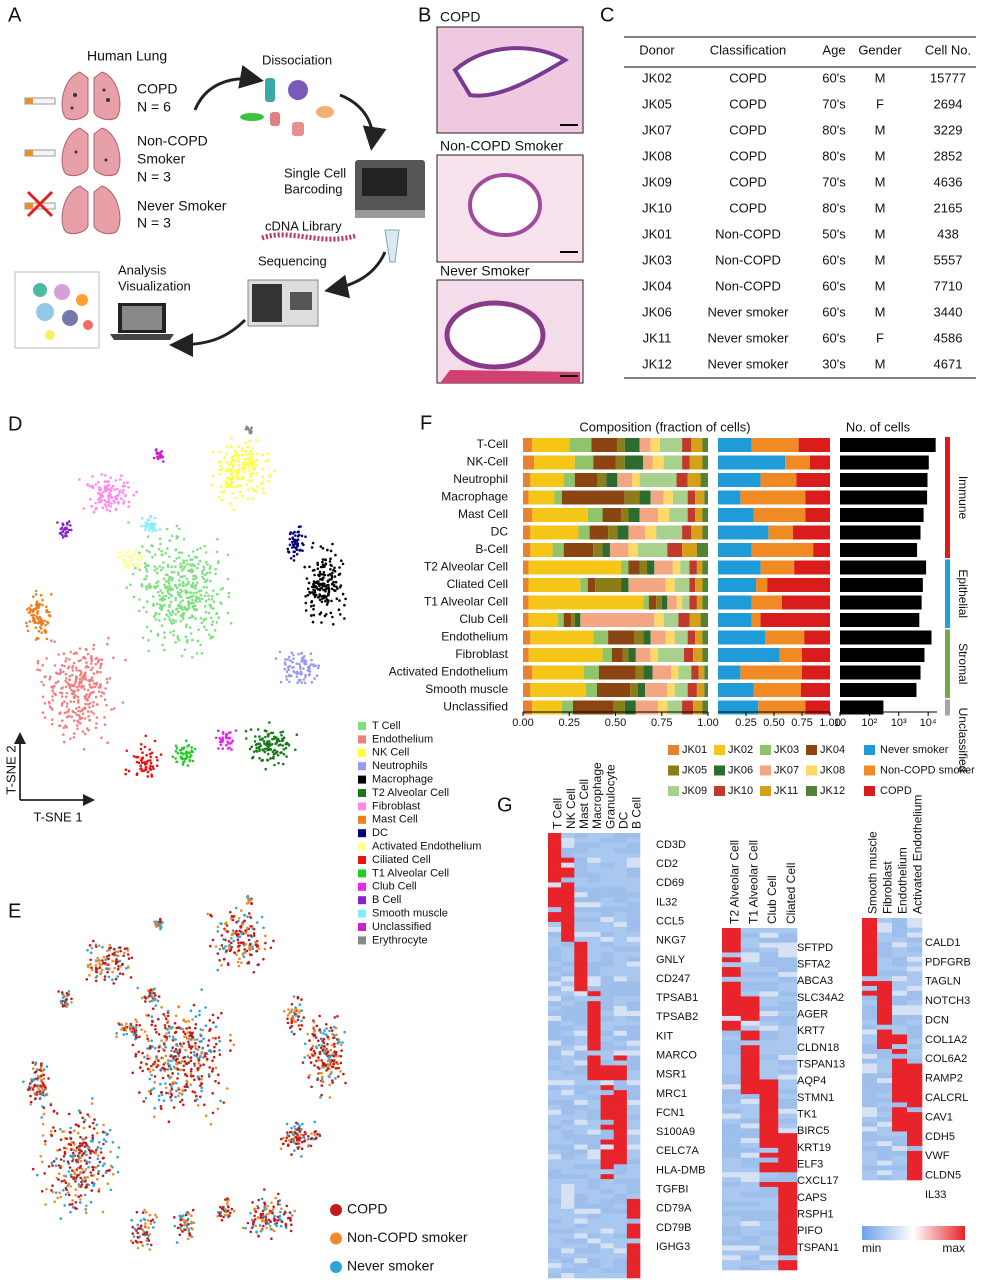 Image resolution: width=984 pixels, height=1280 pixels. Describe the element at coordinates (834, 311) in the screenshot. I see `table-cell: 60's` at that location.